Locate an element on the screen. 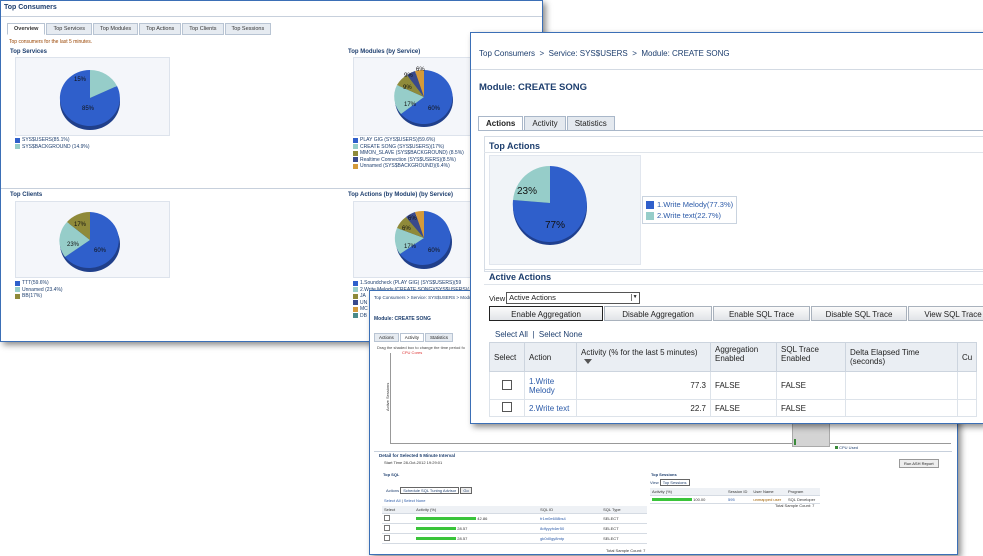 The image size is (983, 556). legend-item: JA is located at coordinates (363, 296).